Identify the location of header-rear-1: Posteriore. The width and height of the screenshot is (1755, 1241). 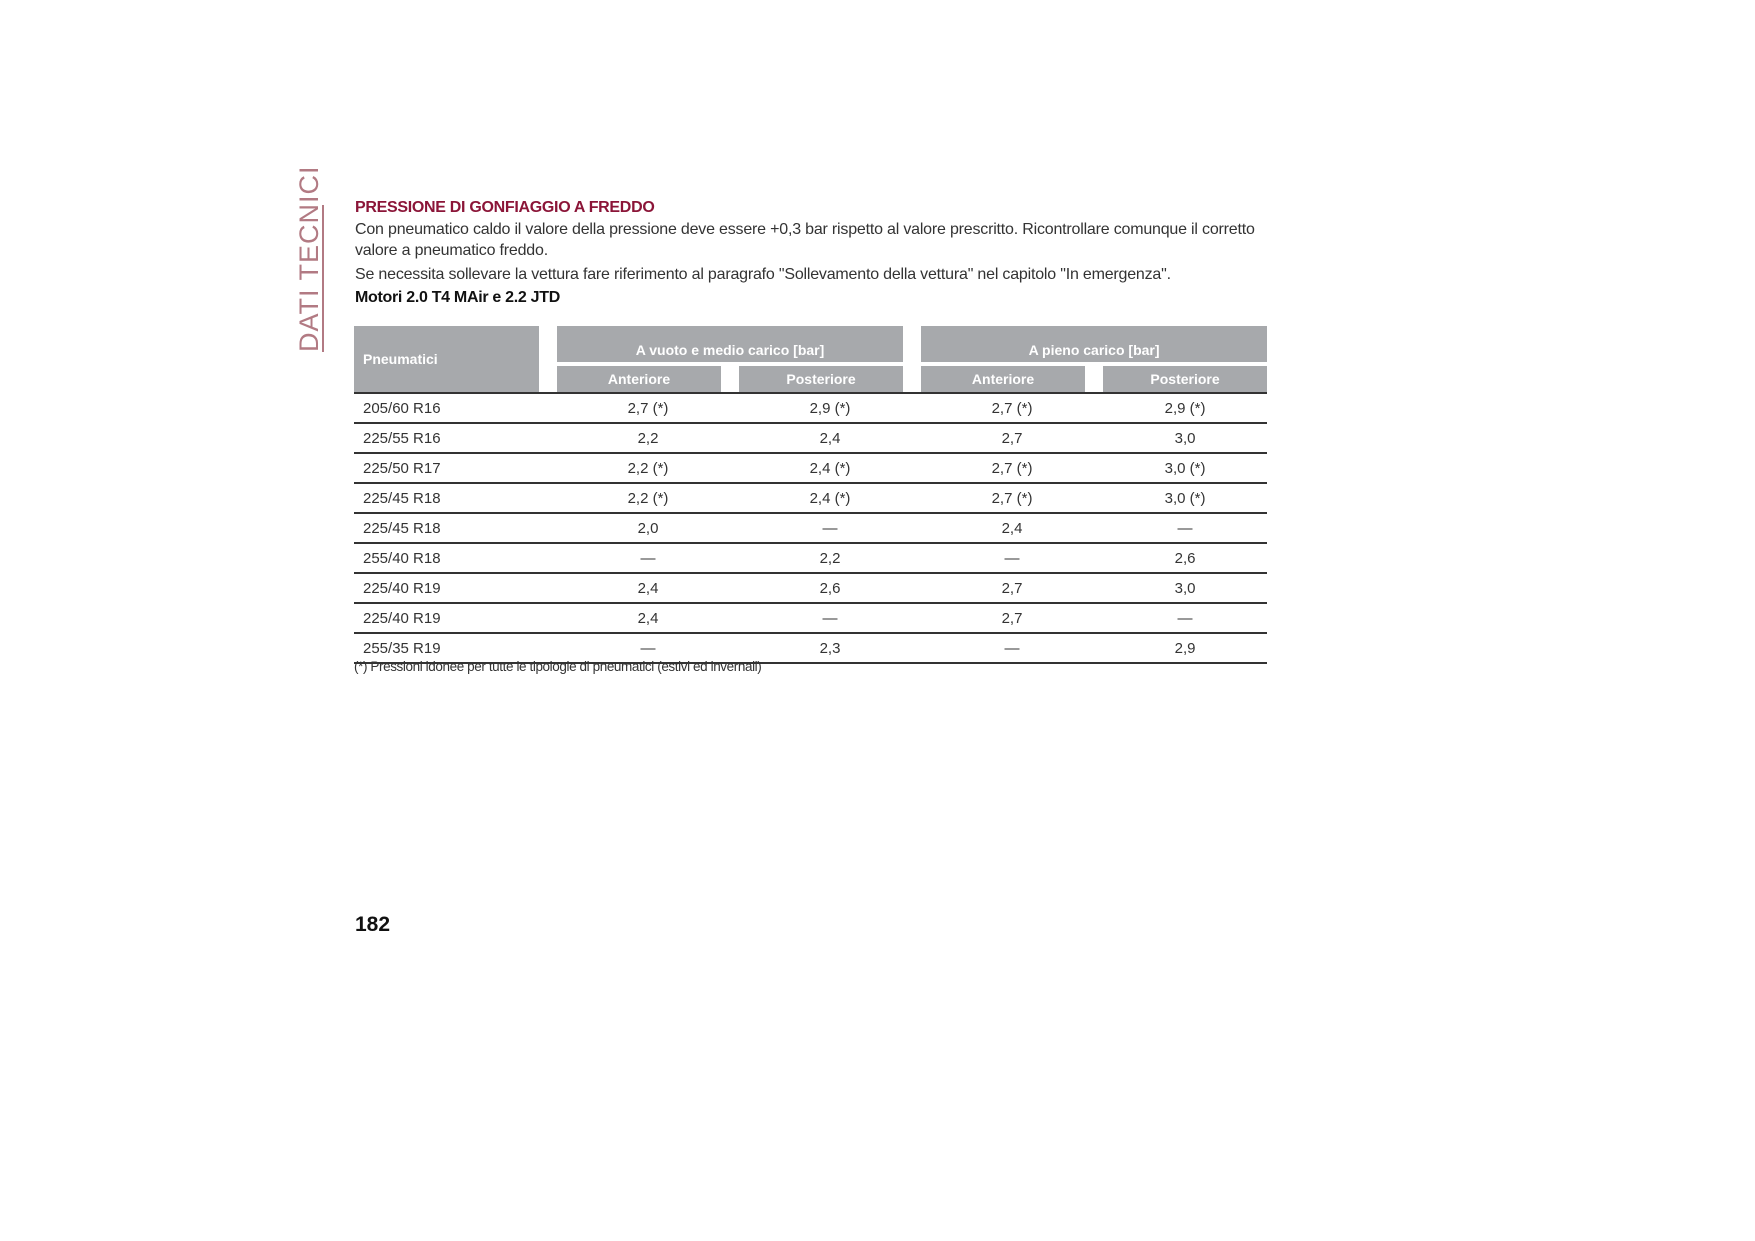
(821, 379).